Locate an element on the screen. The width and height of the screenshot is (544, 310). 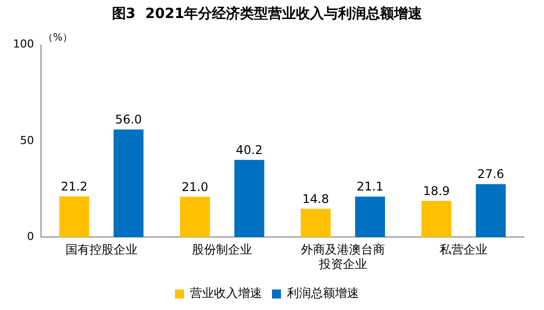
data-label: 21.2 is located at coordinates (74, 187).